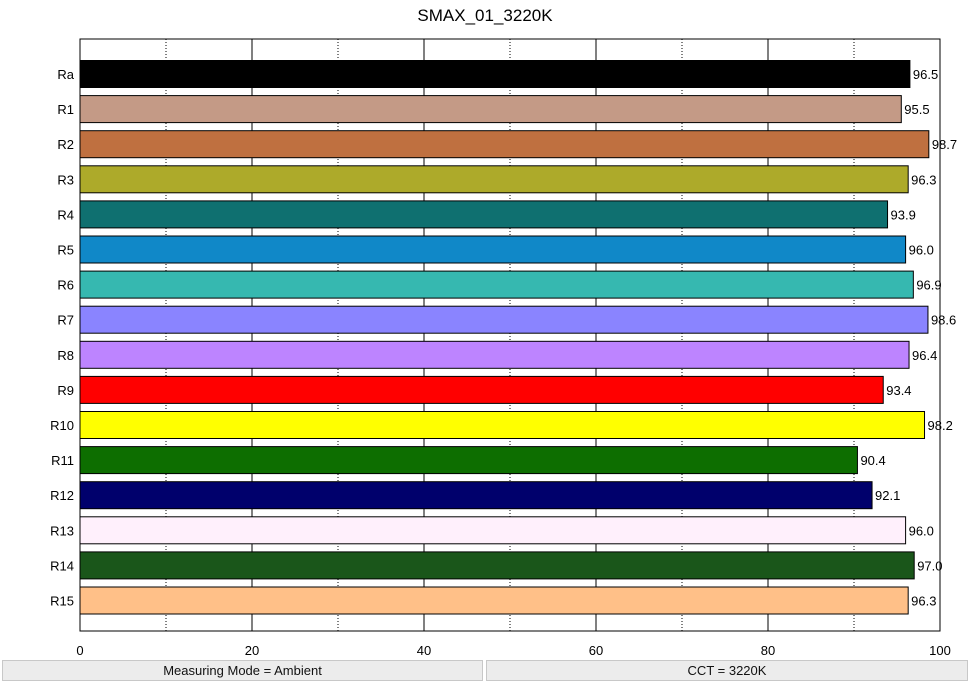  Describe the element at coordinates (485, 671) in the screenshot. I see `status-bar: Measuring Mode = Ambient CCT = 3220K` at that location.